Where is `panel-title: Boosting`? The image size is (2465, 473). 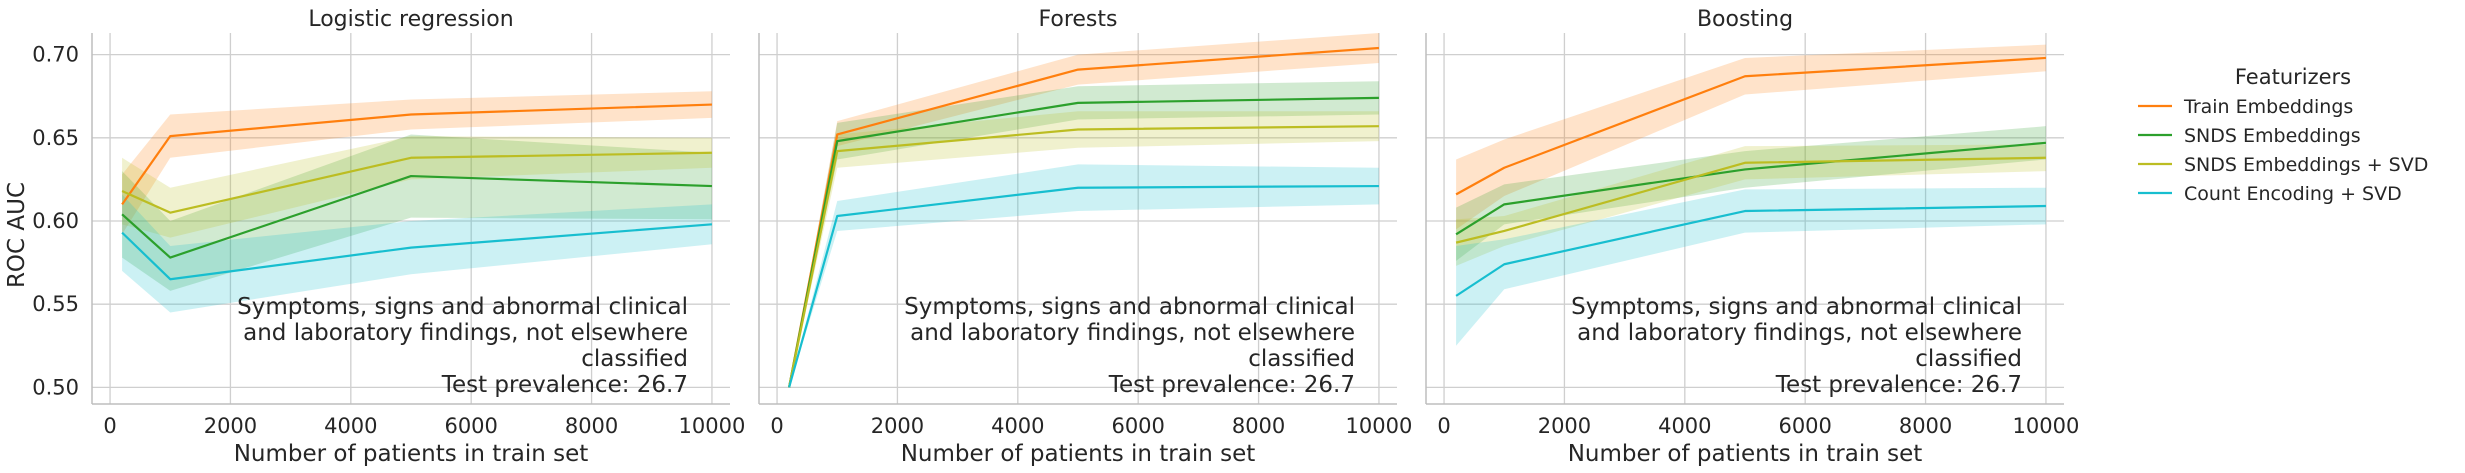
panel-title: Boosting is located at coordinates (1745, 19).